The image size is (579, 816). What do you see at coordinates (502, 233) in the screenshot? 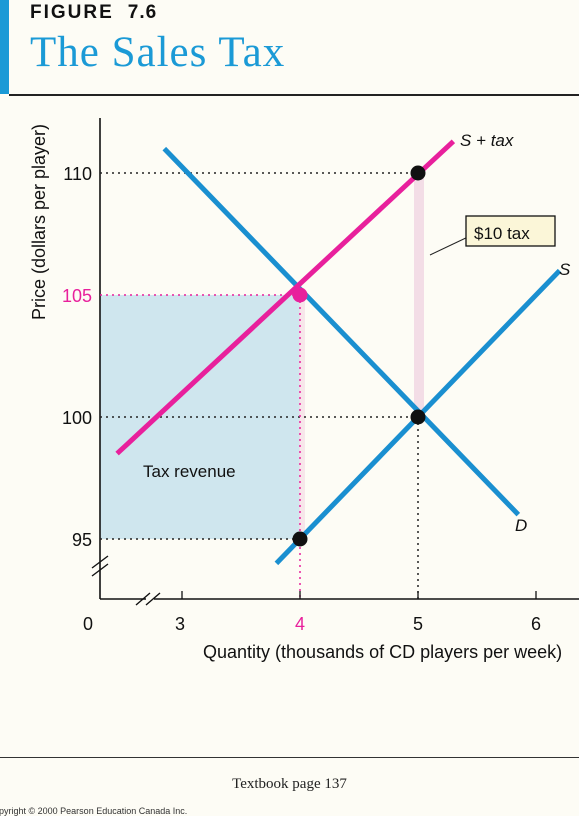
I see `tax-annotation-text: $10 tax` at bounding box center [502, 233].